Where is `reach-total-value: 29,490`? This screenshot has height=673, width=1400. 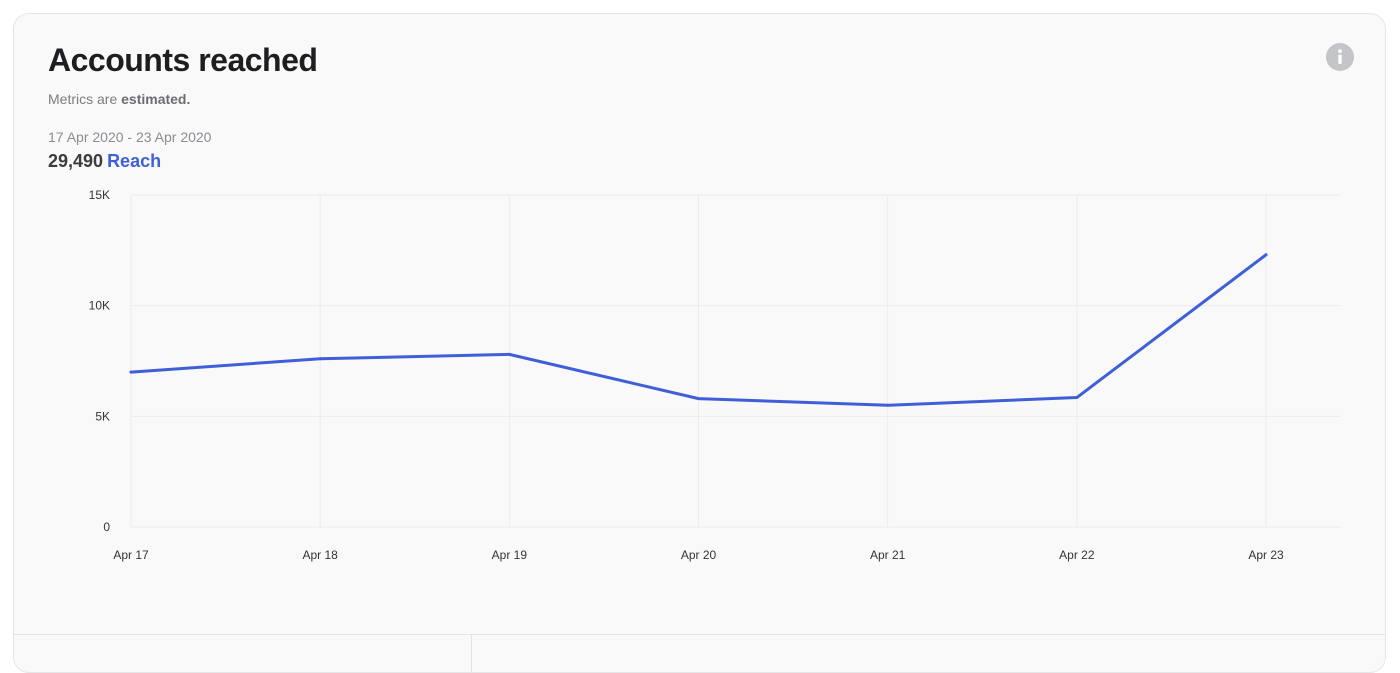
reach-total-value: 29,490 is located at coordinates (76, 161).